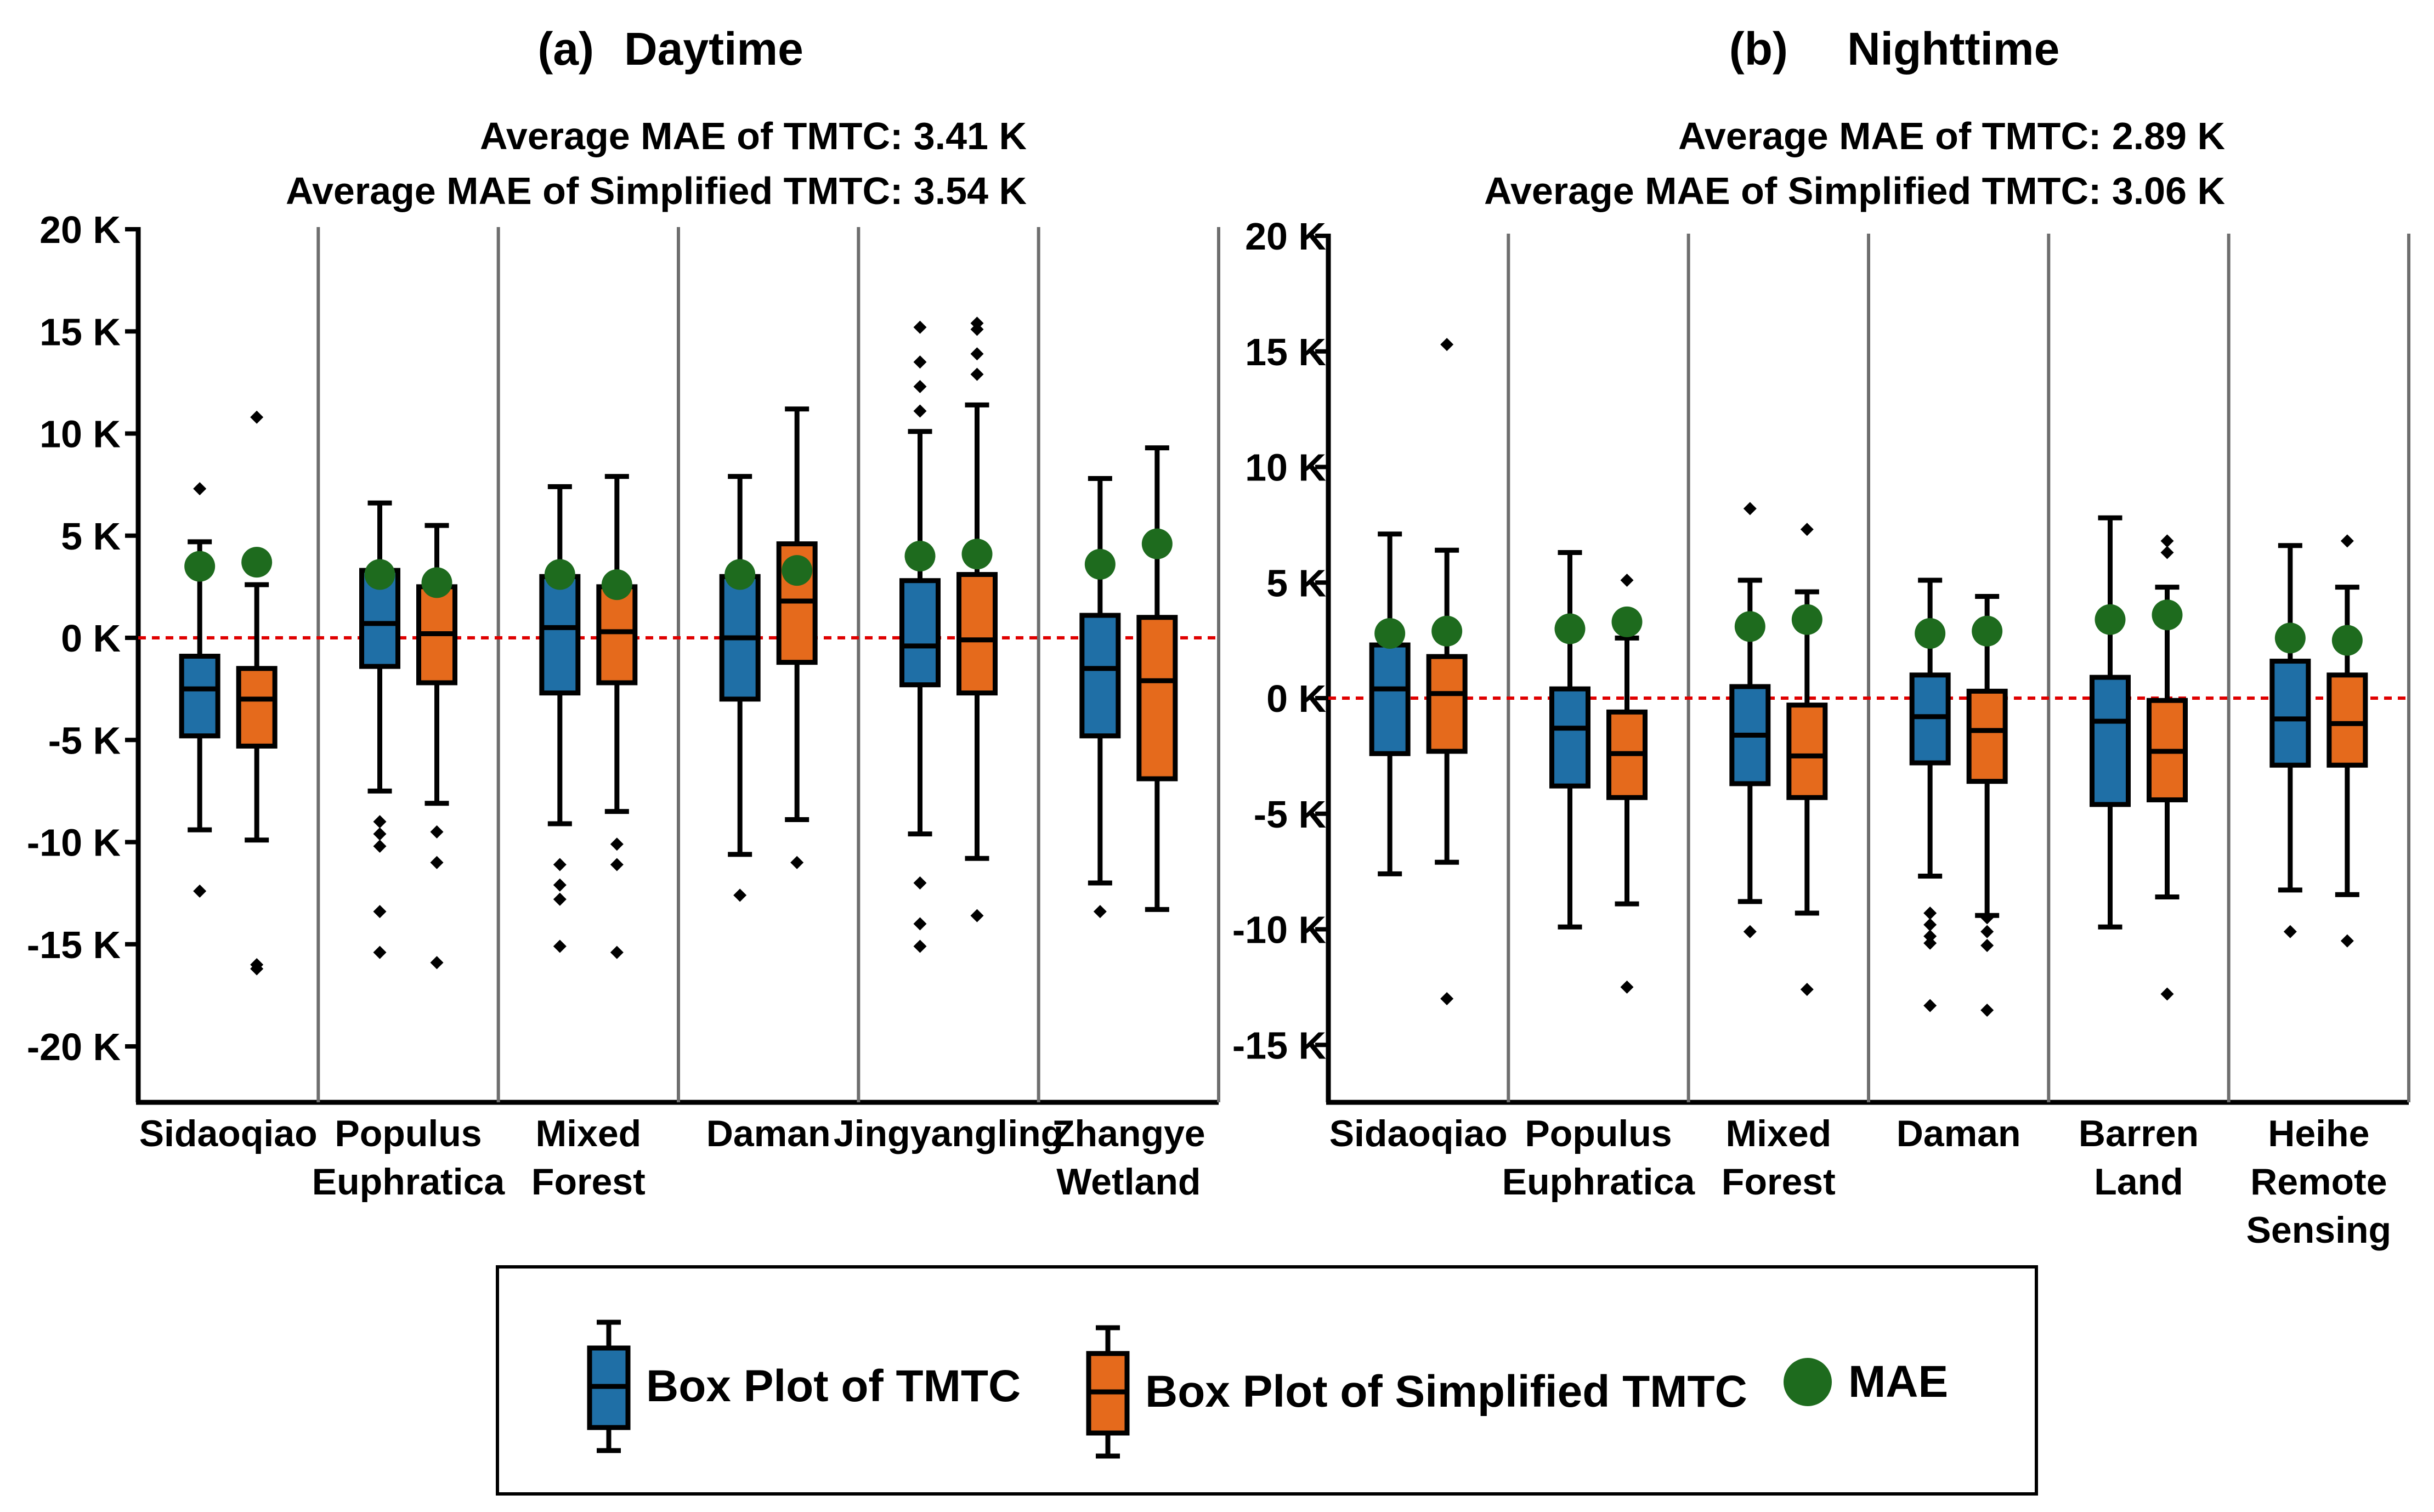 Image resolution: width=2434 pixels, height=1512 pixels. Describe the element at coordinates (1808, 1382) in the screenshot. I see `legend-mae-dot-icon` at that location.